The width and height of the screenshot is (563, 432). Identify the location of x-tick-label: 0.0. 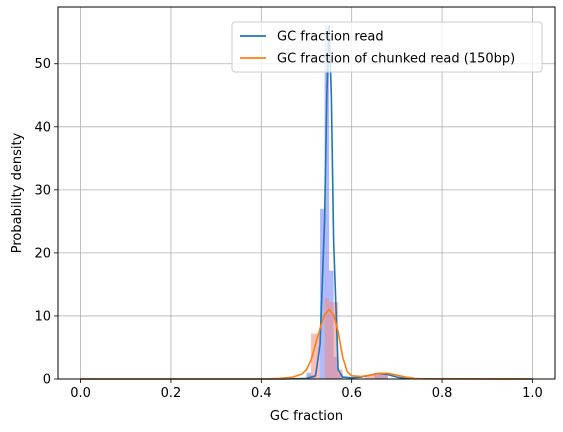
(80, 393).